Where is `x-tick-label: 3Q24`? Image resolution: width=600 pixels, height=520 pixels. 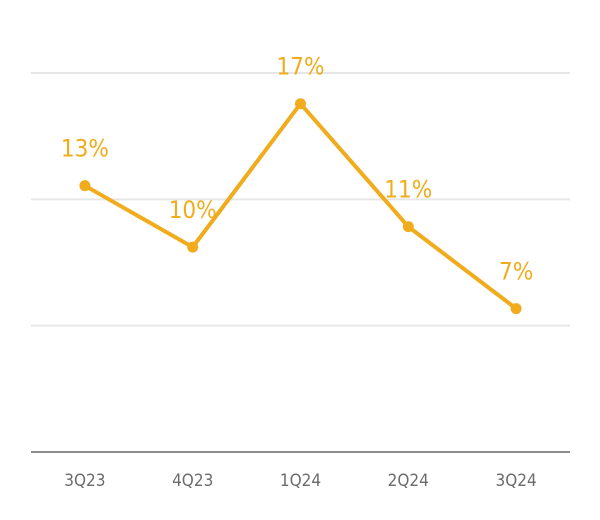
x-tick-label: 3Q24 is located at coordinates (515, 481).